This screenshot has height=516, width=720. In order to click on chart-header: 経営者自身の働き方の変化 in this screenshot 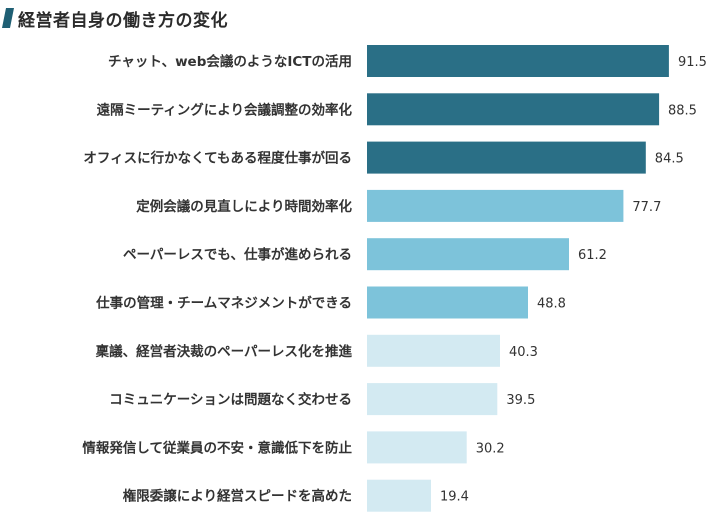, I will do `click(115, 18)`.